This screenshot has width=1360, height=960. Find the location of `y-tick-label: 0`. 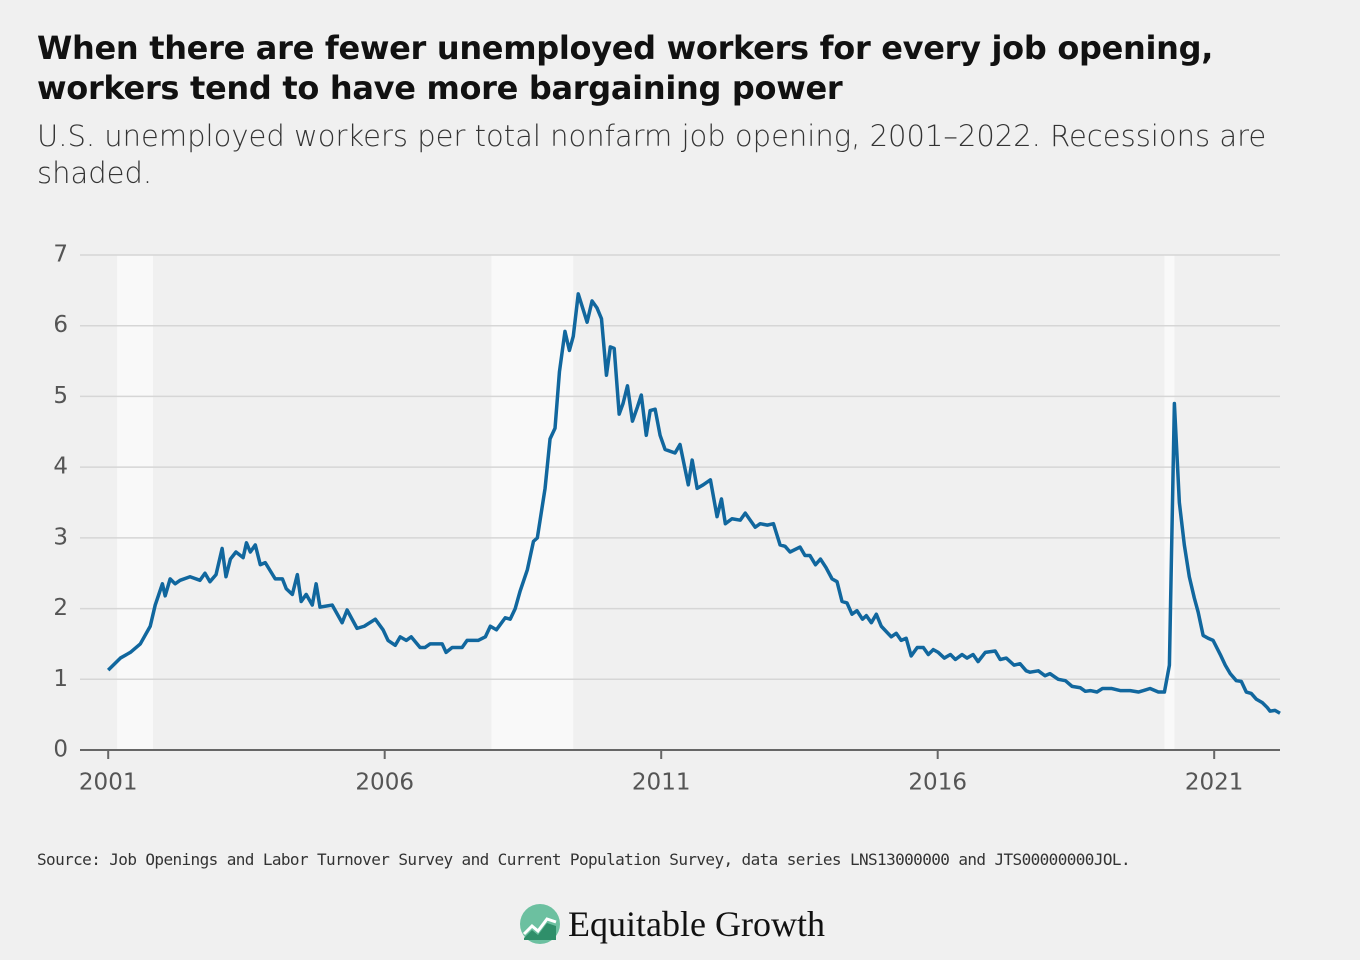

y-tick-label: 0 is located at coordinates (60, 750).